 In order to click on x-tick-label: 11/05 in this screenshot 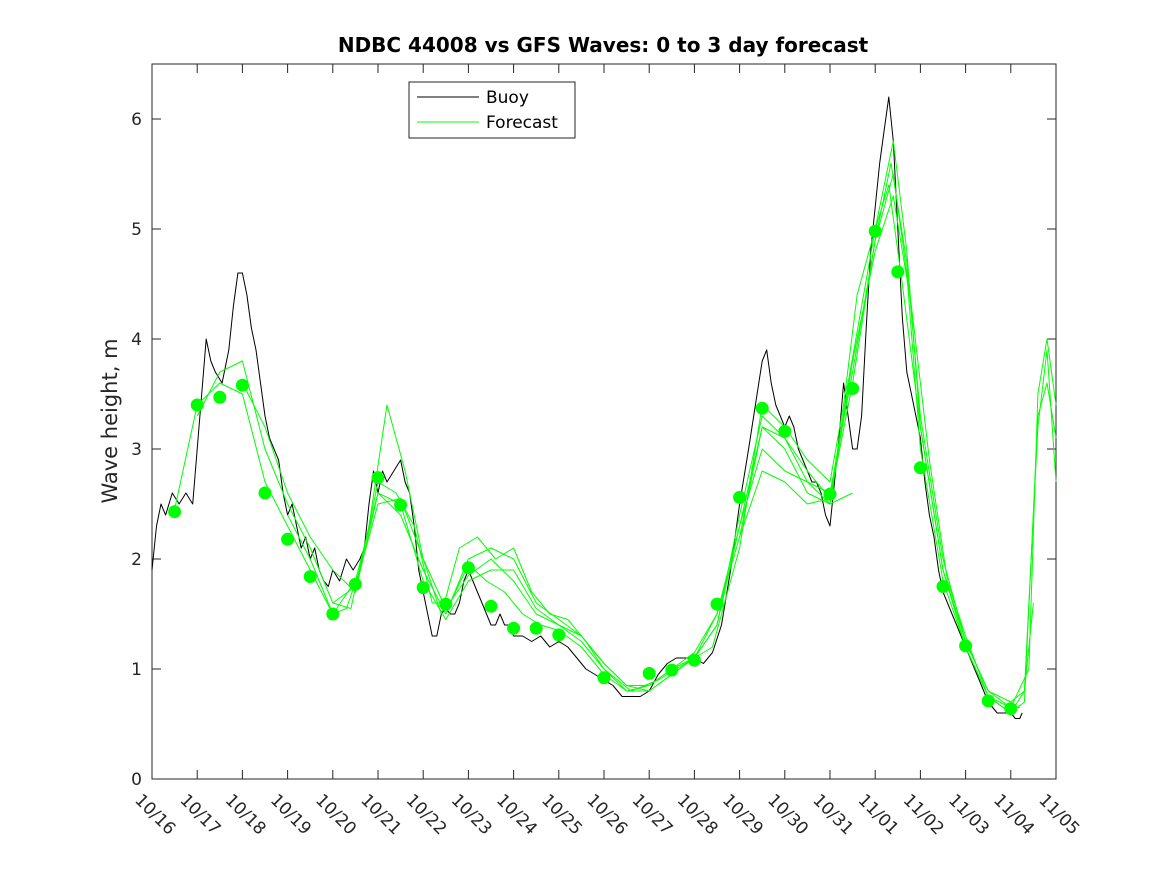, I will do `click(1058, 814)`.